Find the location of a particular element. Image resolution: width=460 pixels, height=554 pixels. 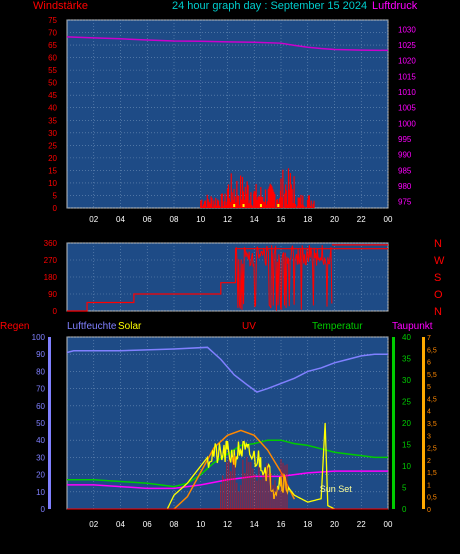

humidity-line is located at coordinates (227, 369).